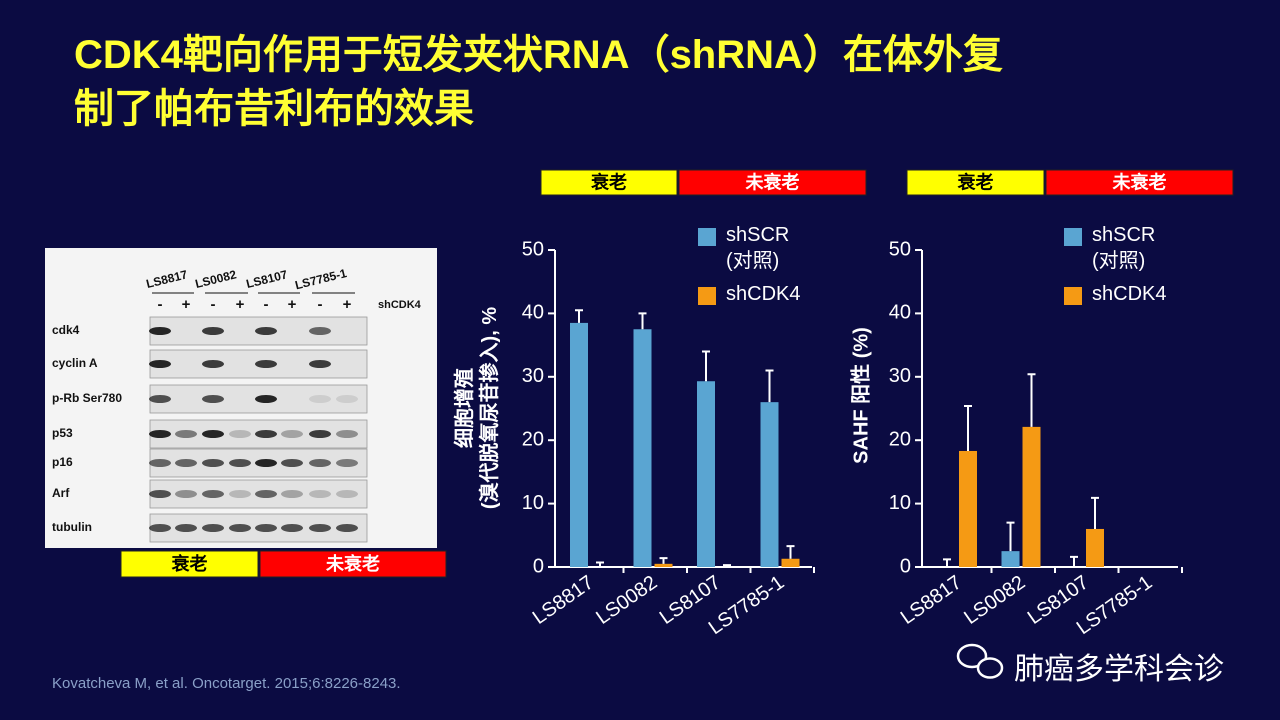 The height and width of the screenshot is (720, 1280). Describe the element at coordinates (861, 395) in the screenshot. I see `y-axis-label: SAHF 阳性 (%)` at that location.